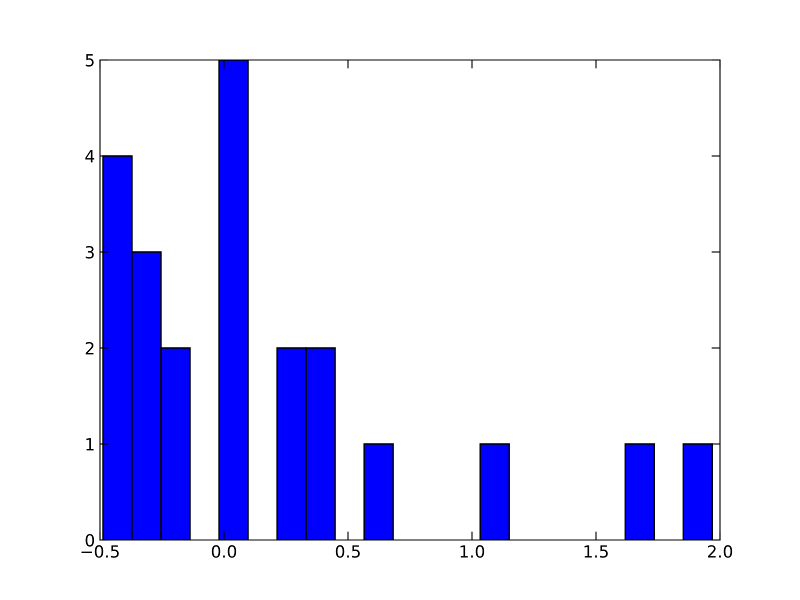 This screenshot has width=800, height=600. What do you see at coordinates (90, 252) in the screenshot?
I see `y-tick-label: 3` at bounding box center [90, 252].